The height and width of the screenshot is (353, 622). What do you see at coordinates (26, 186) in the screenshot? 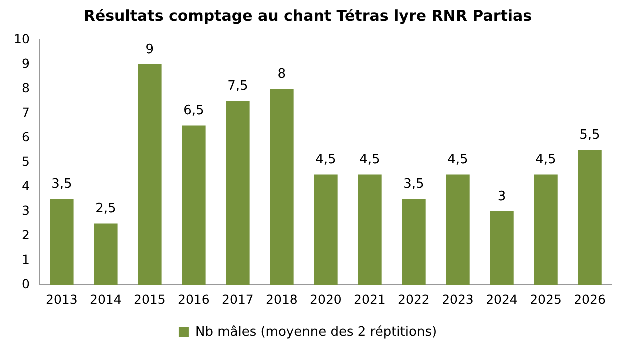
I see `y-tick-label: 4` at bounding box center [26, 186].